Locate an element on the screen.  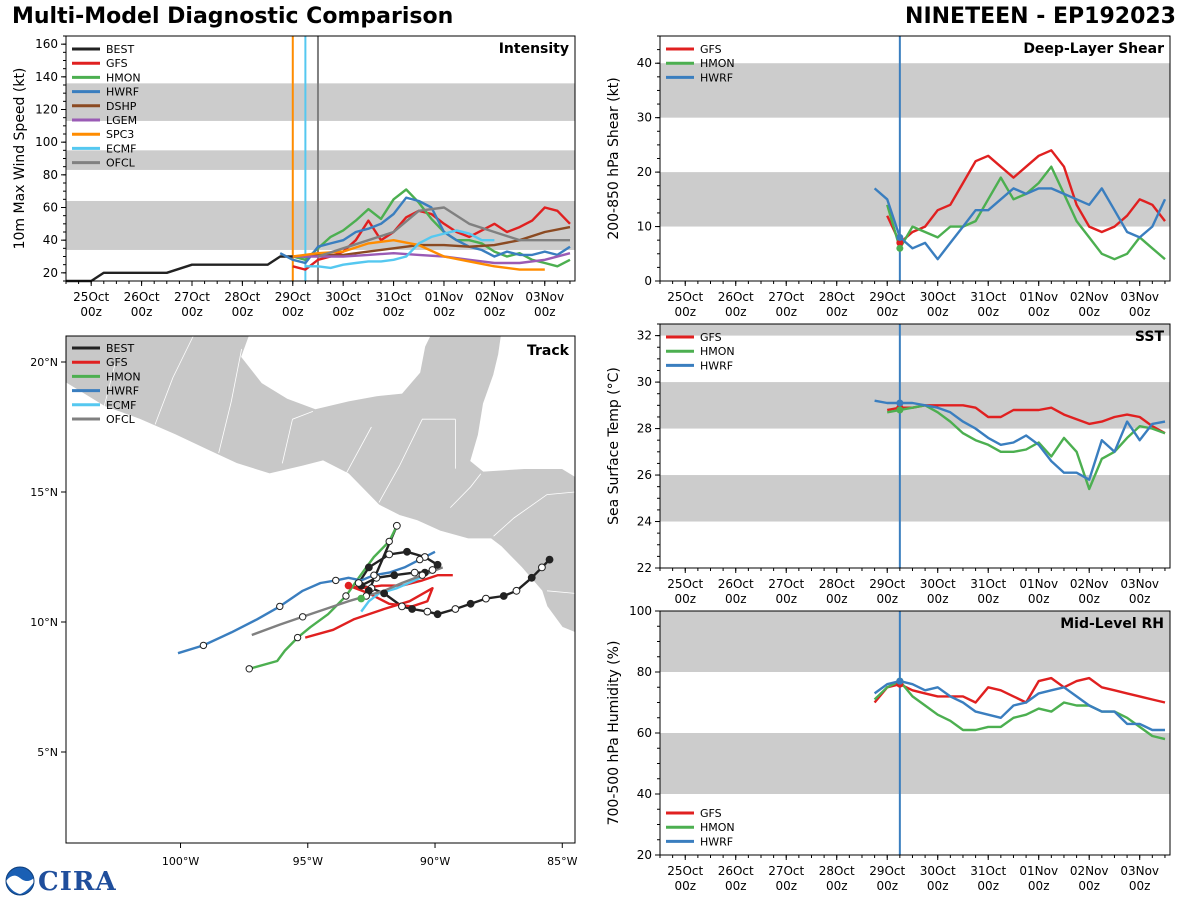
y-tick-label: 15°N is located at coordinates (44, 492).